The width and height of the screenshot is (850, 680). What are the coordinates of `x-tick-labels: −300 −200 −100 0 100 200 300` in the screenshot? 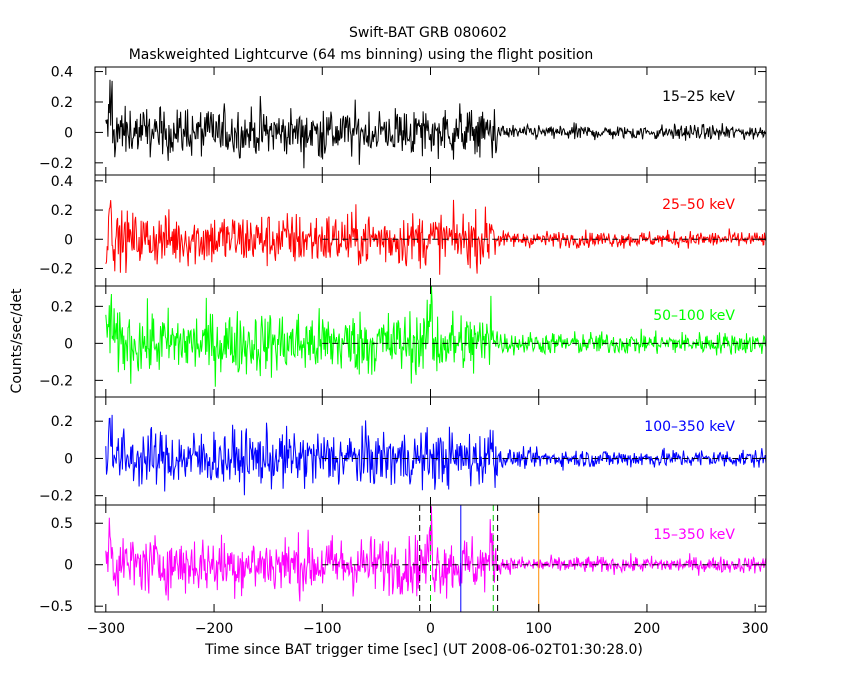 It's located at (428, 629).